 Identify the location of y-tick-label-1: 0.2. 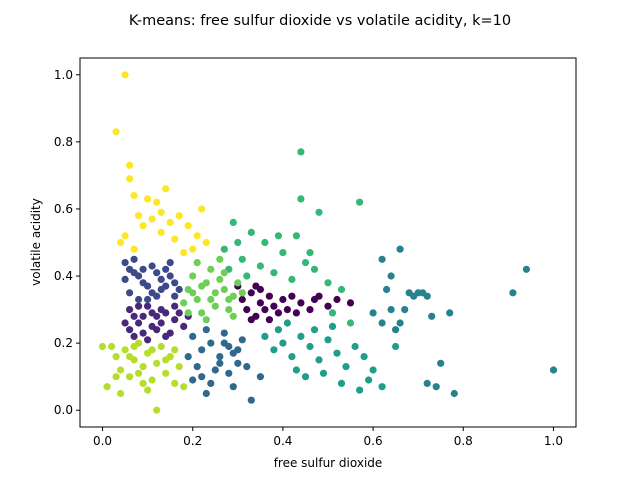
(63, 343).